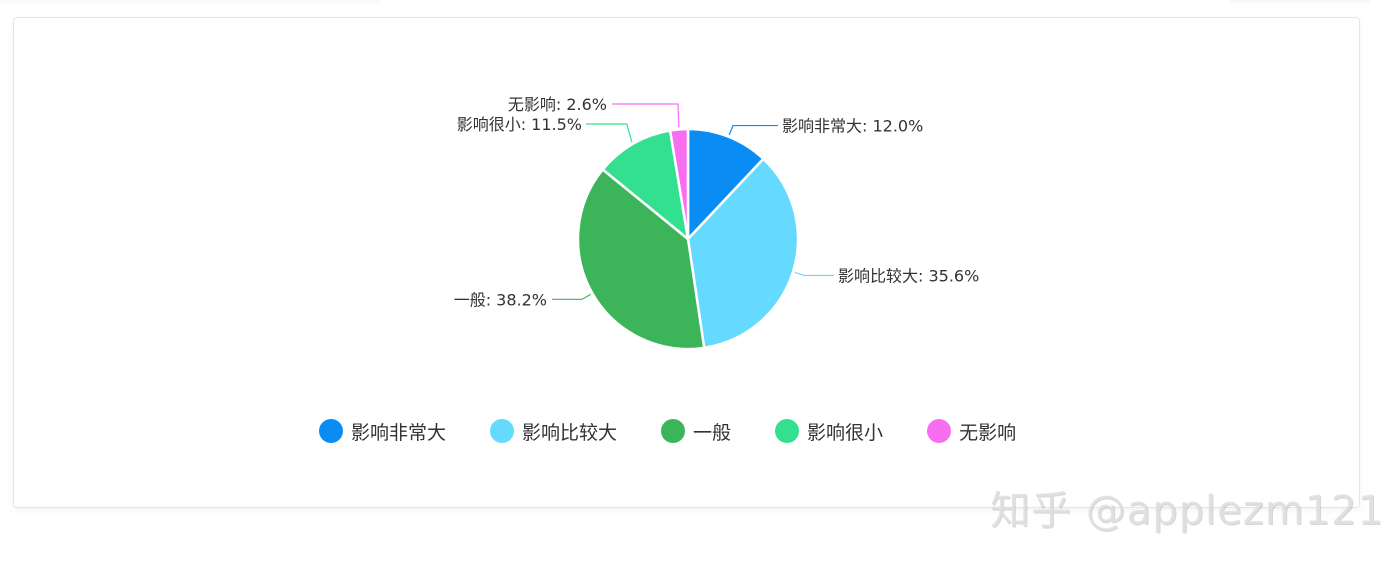 This screenshot has height=565, width=1394. I want to click on legend-item: 影响比较大, so click(553, 431).